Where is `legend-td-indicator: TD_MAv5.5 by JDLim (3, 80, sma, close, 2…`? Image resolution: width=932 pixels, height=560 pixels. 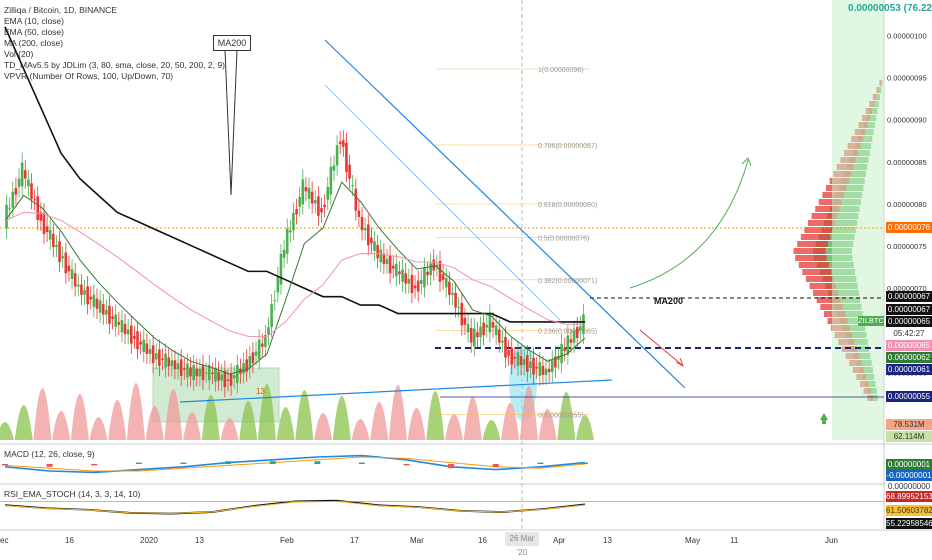 legend-td-indicator: TD_MAv5.5 by JDLim (3, 80, sma, close, 2… is located at coordinates (114, 65).